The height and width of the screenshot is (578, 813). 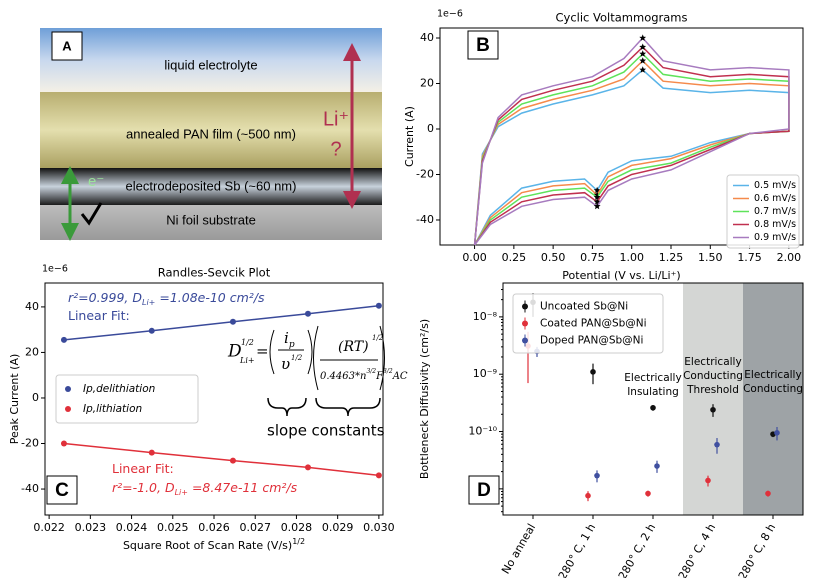 What do you see at coordinates (286, 338) in the screenshot?
I see `eq-text: i` at bounding box center [286, 338].